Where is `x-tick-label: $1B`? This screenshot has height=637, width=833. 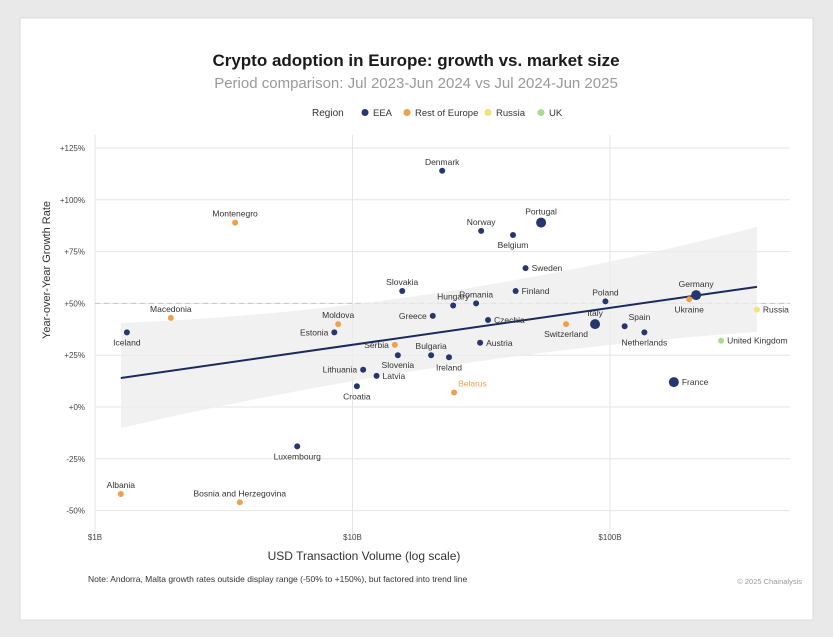 x-tick-label: $1B is located at coordinates (95, 537).